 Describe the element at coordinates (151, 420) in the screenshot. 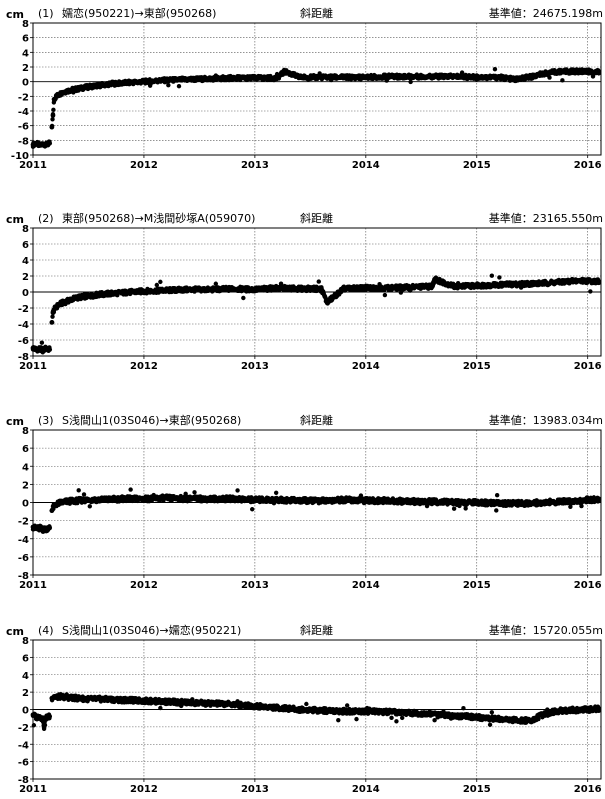

I see `baseline-pair: S浅間山1(03S046)→東部(950268)` at that location.